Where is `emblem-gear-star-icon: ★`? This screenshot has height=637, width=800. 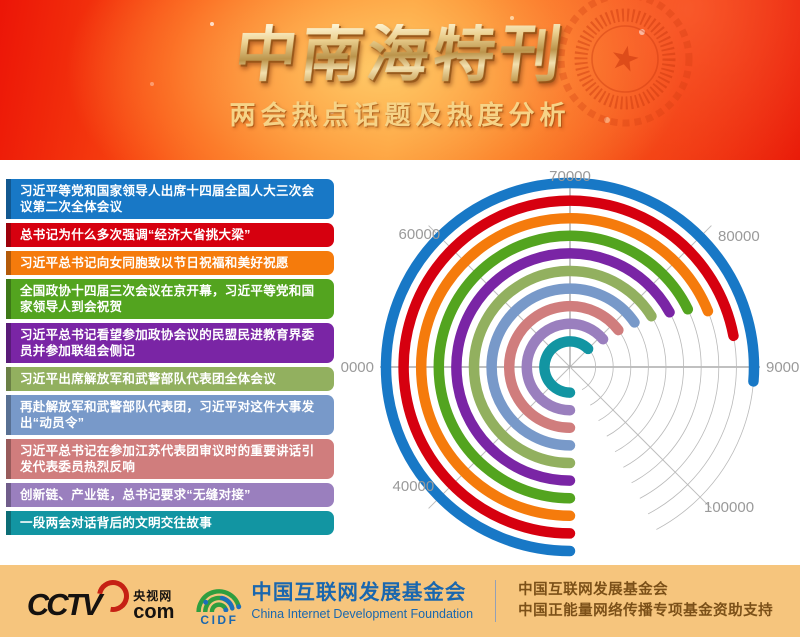
emblem-gear-star-icon: ★ is located at coordinates (625, 63).